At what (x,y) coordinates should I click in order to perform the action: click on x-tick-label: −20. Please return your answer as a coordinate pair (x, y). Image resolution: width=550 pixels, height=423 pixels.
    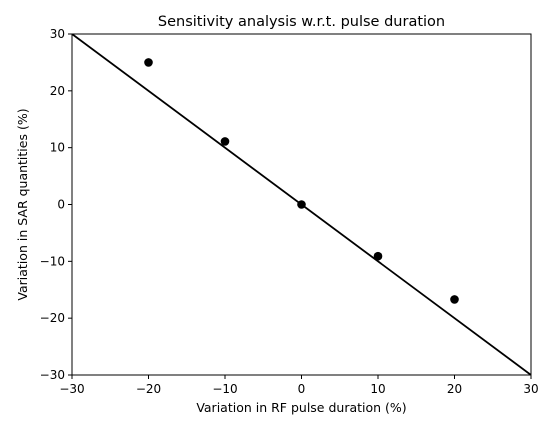
    Looking at the image, I should click on (148, 389).